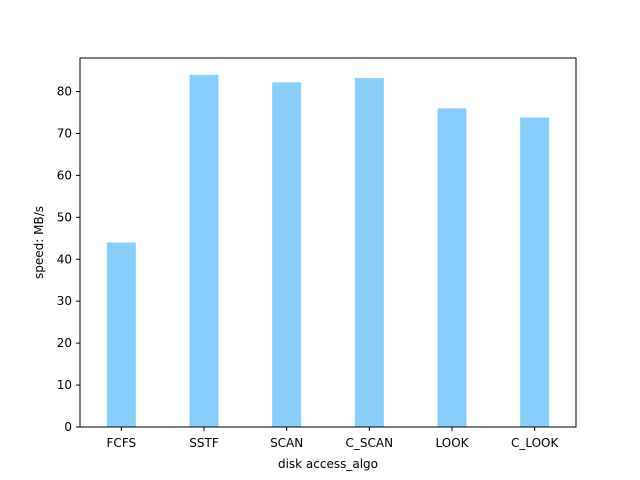  Describe the element at coordinates (39, 242) in the screenshot. I see `y-axis-label: speed: MB/s` at that location.